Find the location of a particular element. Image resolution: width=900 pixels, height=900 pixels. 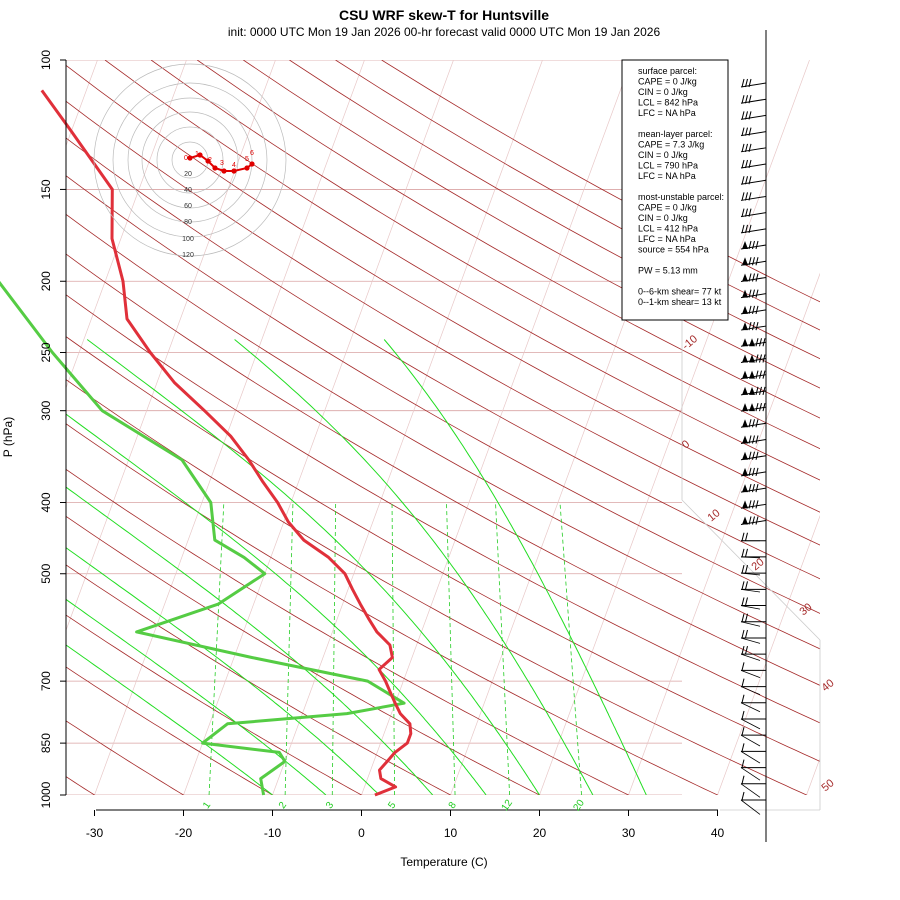

y-tick-label: 850 is located at coordinates (46, 743).